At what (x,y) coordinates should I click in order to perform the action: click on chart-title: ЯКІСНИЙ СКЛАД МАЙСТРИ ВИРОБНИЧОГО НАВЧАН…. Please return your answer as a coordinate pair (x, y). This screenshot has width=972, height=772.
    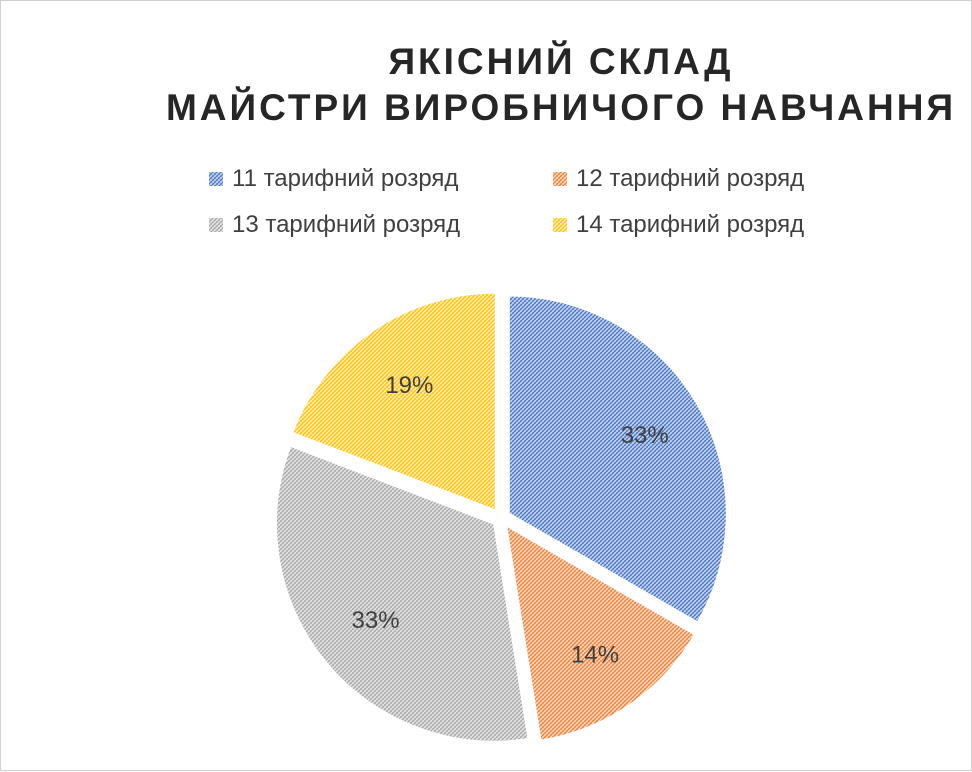
    Looking at the image, I should click on (551, 85).